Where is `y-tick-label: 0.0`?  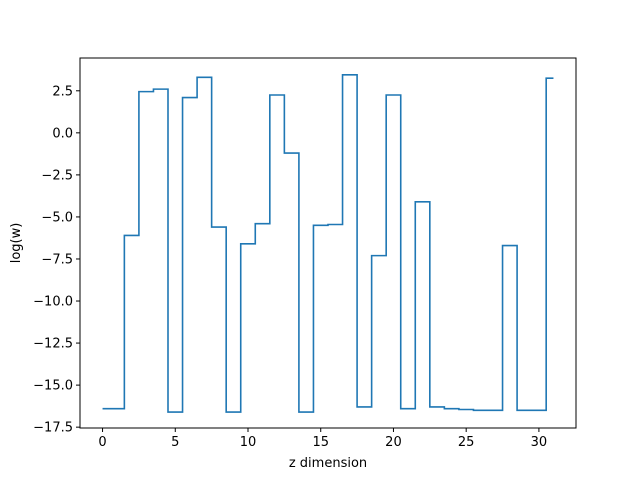
y-tick-label: 0.0 is located at coordinates (62, 133).